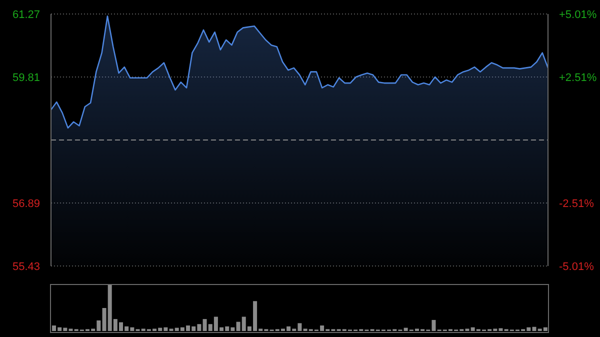 The height and width of the screenshot is (337, 600). I want to click on y2-tick-label: -2.51%, so click(576, 204).